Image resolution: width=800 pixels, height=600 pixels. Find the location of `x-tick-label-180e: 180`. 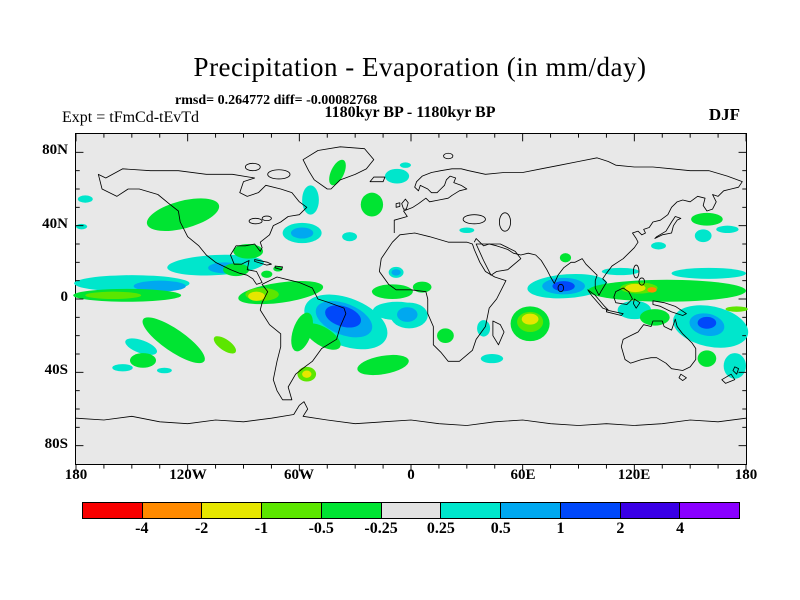

x-tick-label-180e: 180 is located at coordinates (746, 475).